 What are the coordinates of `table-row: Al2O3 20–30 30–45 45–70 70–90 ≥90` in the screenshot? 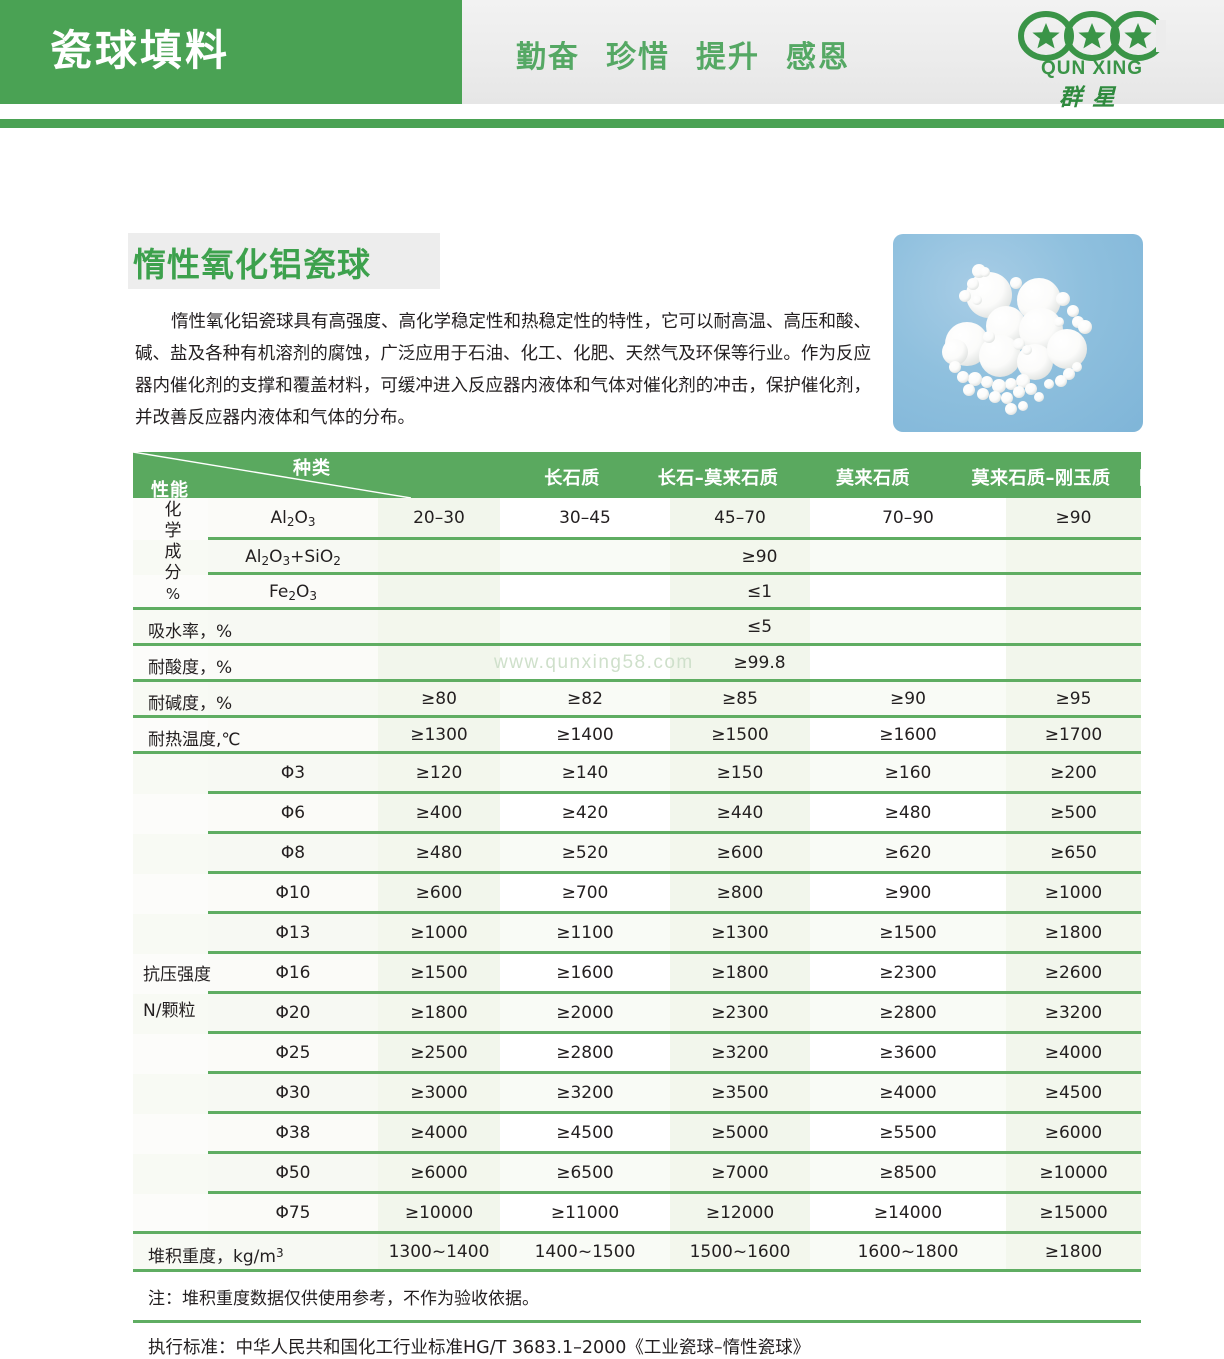 It's located at (612, 519).